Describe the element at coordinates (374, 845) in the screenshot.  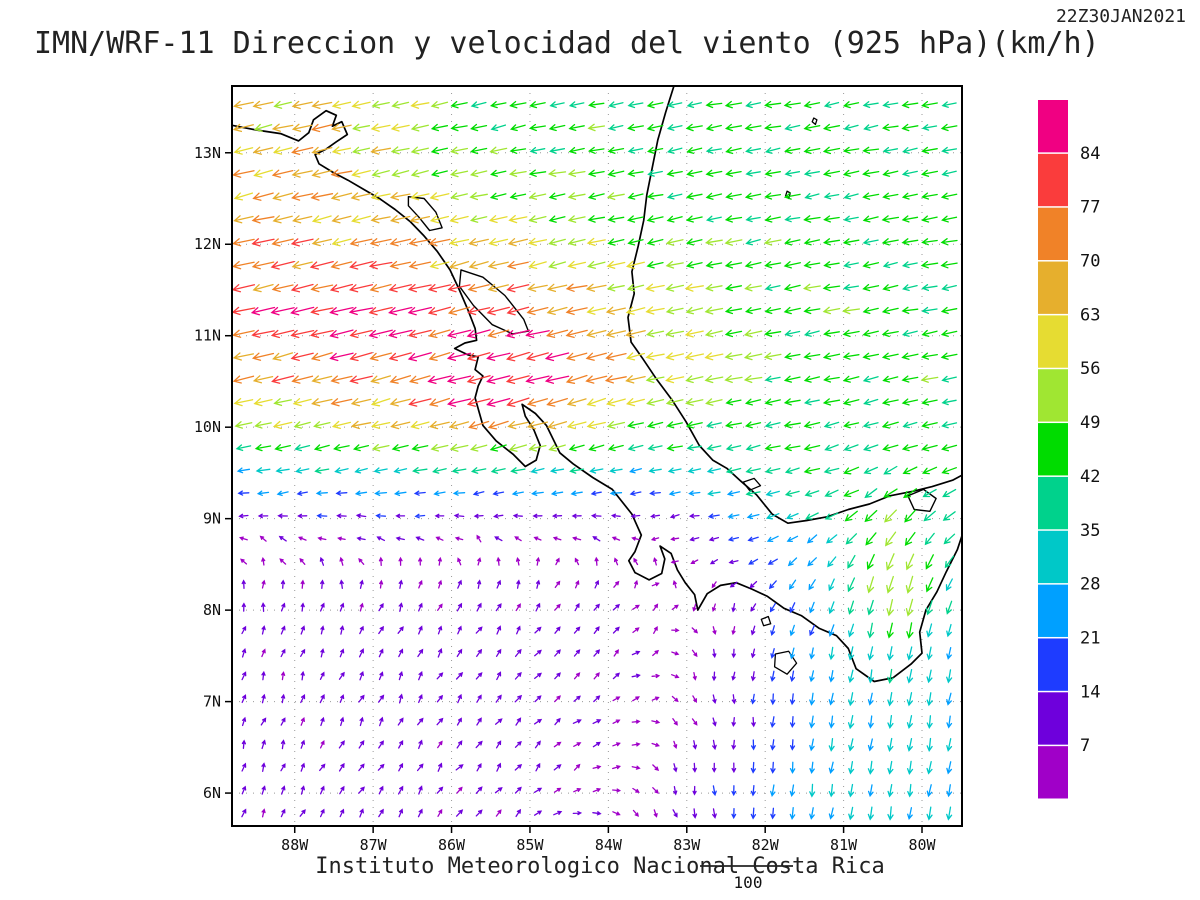
I see `lon-tick-label: 87W` at that location.